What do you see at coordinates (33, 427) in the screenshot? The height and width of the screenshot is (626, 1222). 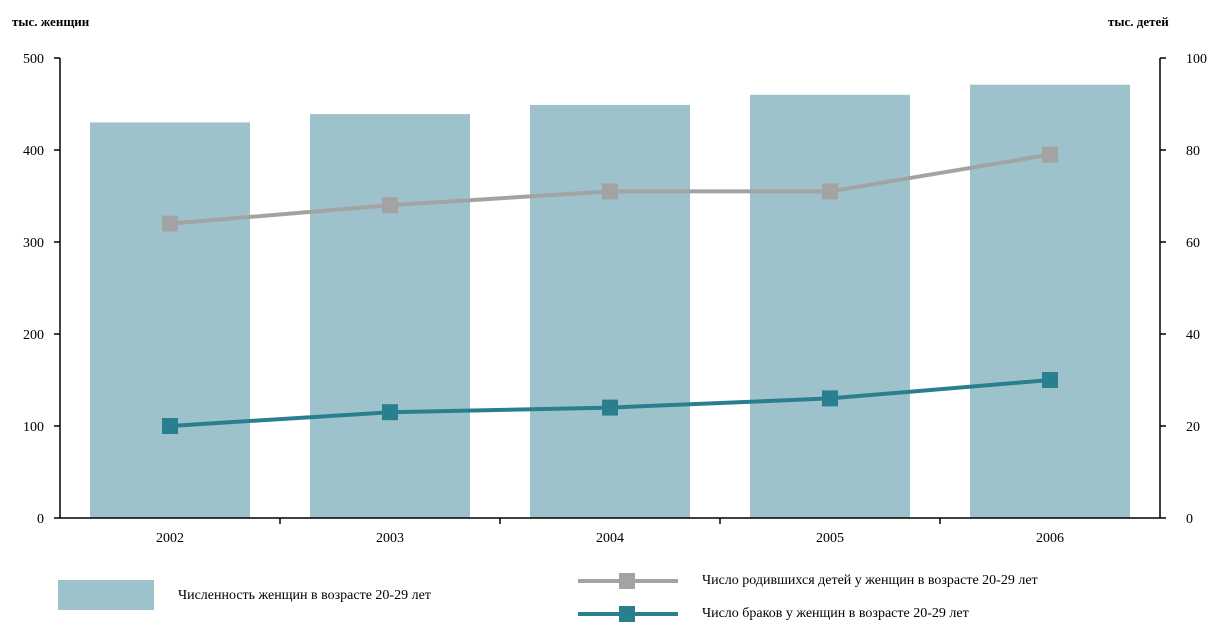 I see `y-left-tick-label: 100` at bounding box center [33, 427].